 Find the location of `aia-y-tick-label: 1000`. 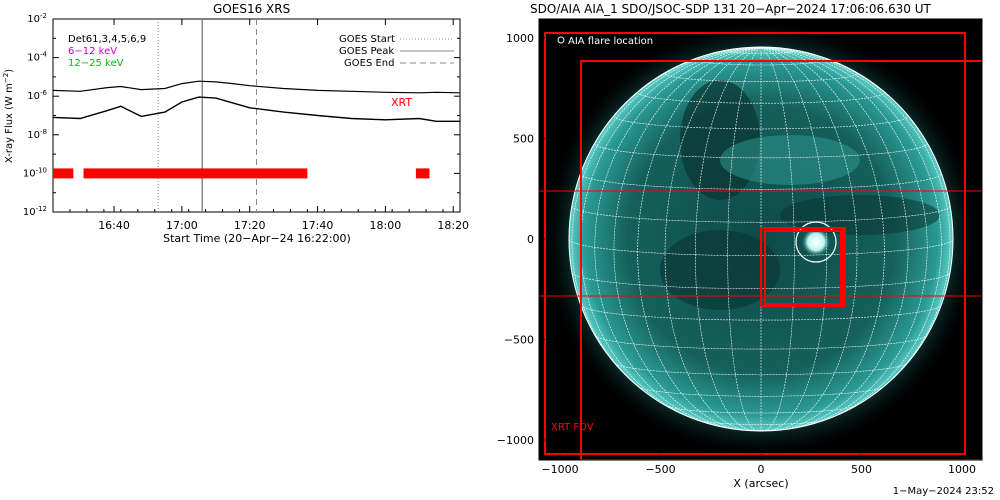

aia-y-tick-label: 1000 is located at coordinates (520, 38).